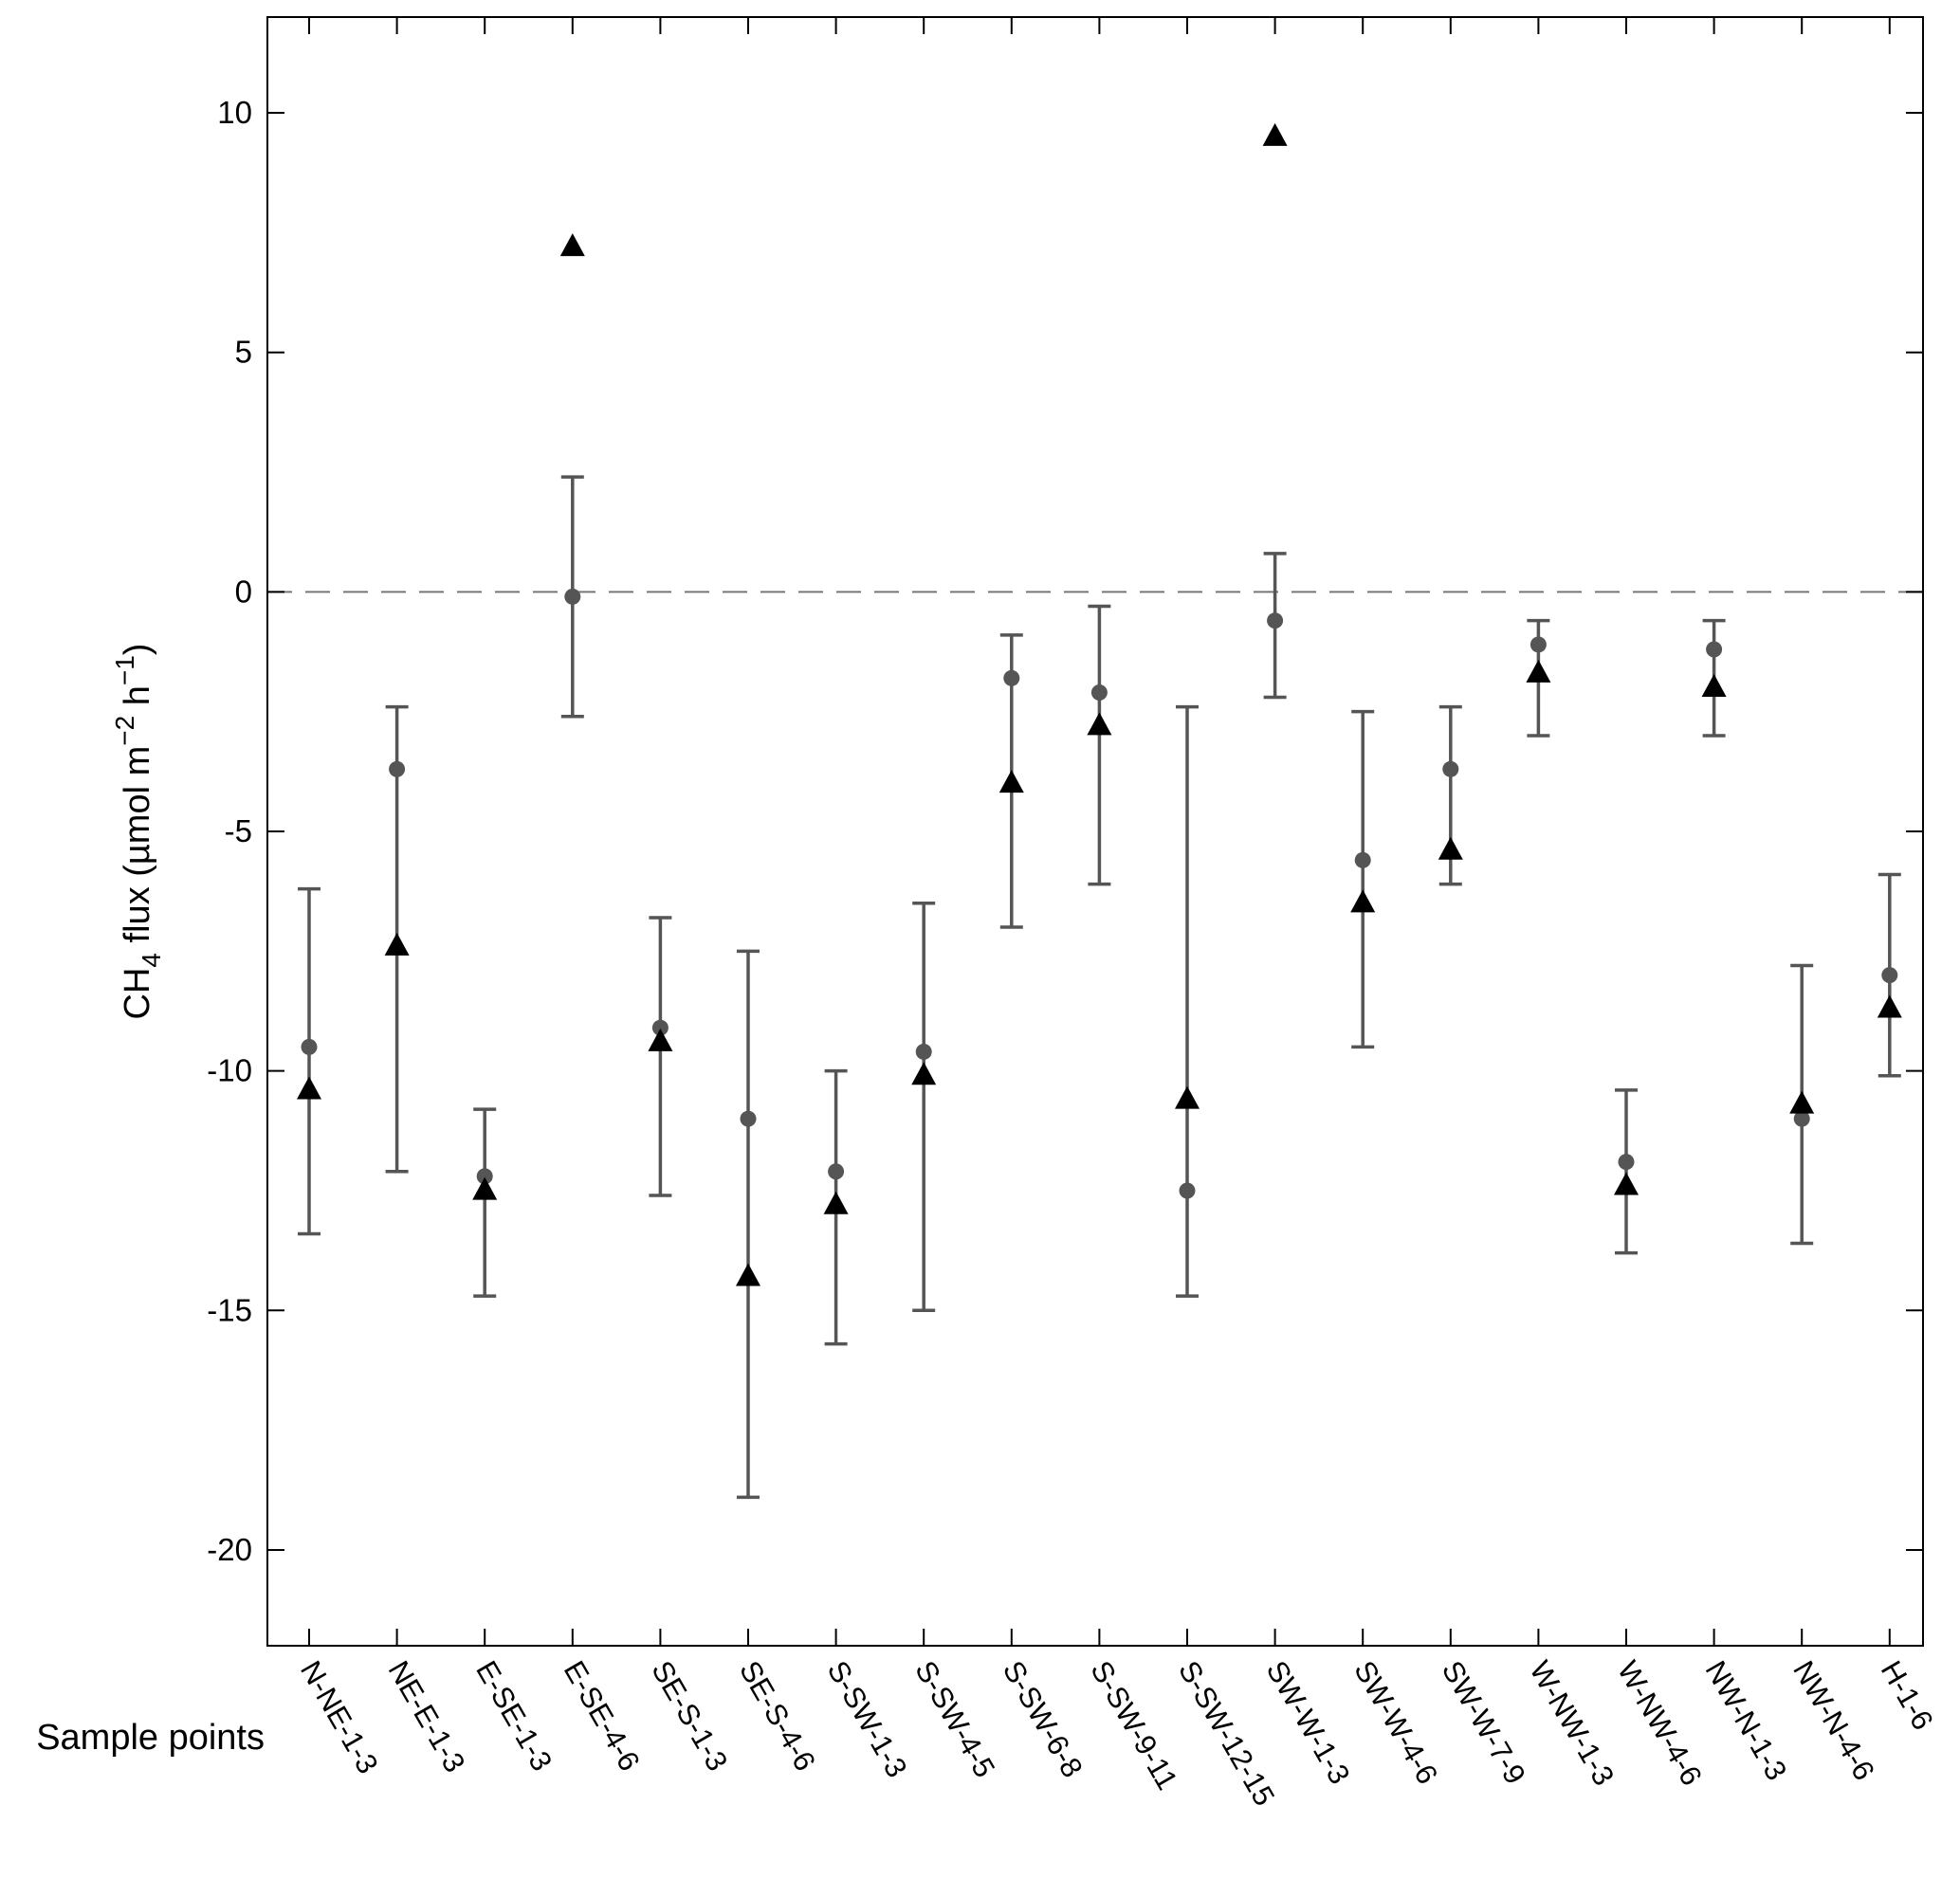  I want to click on y-tick-label: -20, so click(229, 1549).